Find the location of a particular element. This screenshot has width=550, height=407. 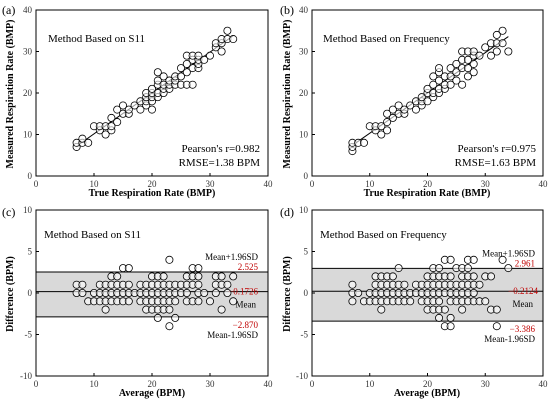

rmse-label: RMSE=1.63 BPM is located at coordinates (496, 163).